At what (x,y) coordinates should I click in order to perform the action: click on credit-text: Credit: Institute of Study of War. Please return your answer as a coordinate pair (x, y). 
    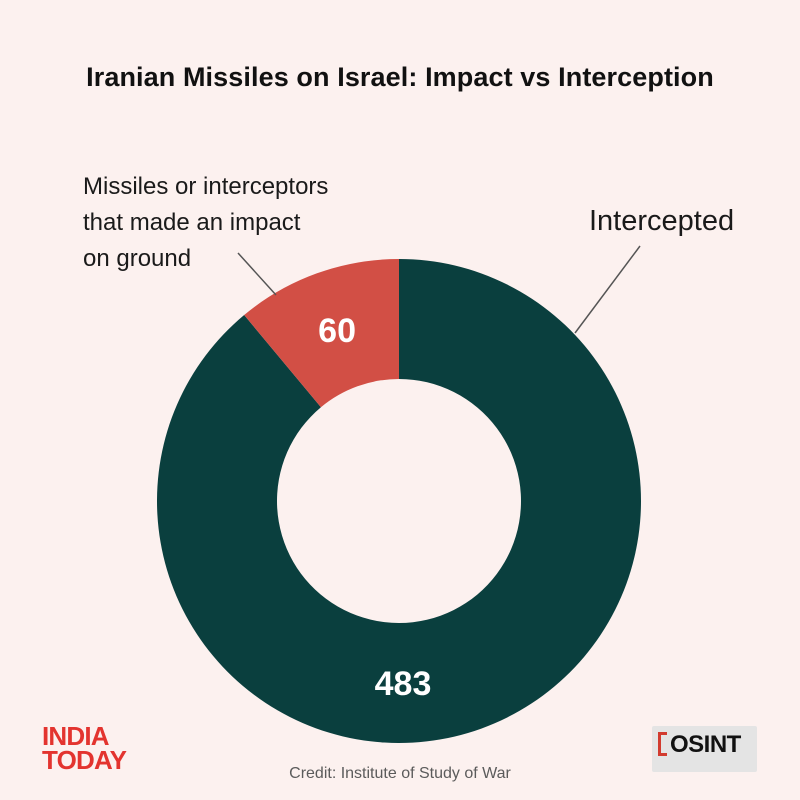
    Looking at the image, I should click on (400, 773).